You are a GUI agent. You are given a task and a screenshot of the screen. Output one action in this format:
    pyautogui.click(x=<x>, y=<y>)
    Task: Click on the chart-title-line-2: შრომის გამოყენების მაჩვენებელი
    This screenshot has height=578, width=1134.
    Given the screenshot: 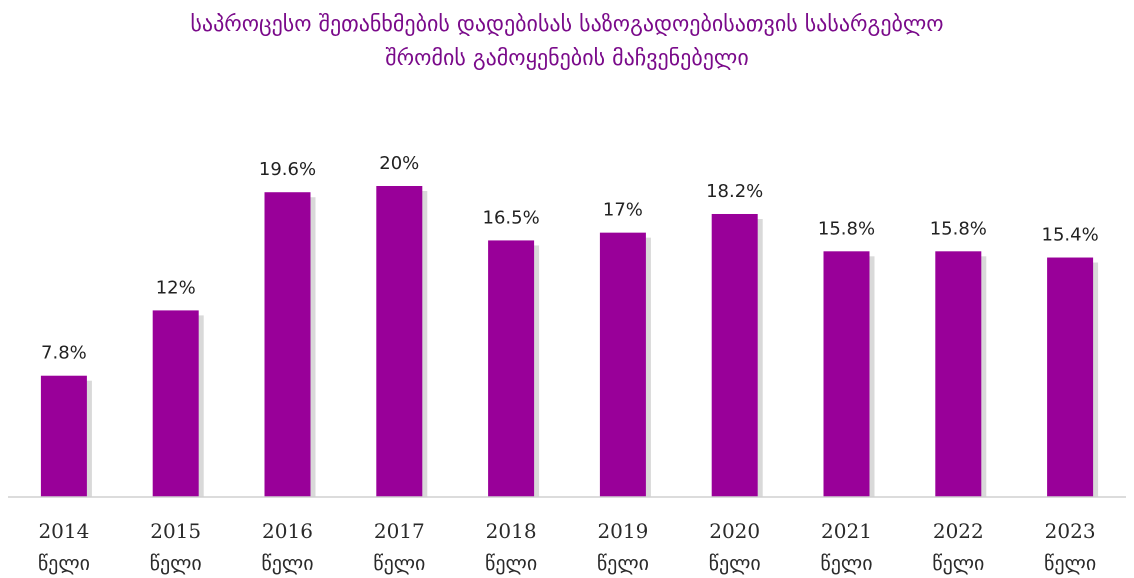 What is the action you would take?
    pyautogui.click(x=567, y=58)
    